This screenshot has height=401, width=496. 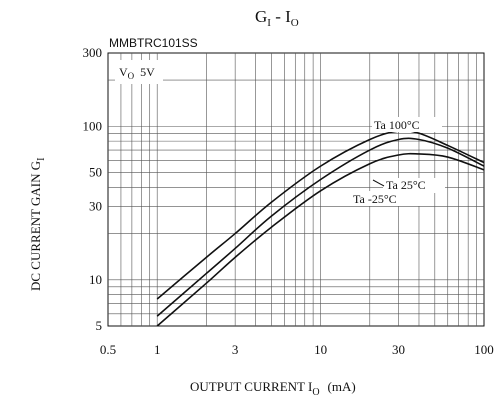 I want to click on x-axis-label-unit: (mA), so click(x=342, y=386).